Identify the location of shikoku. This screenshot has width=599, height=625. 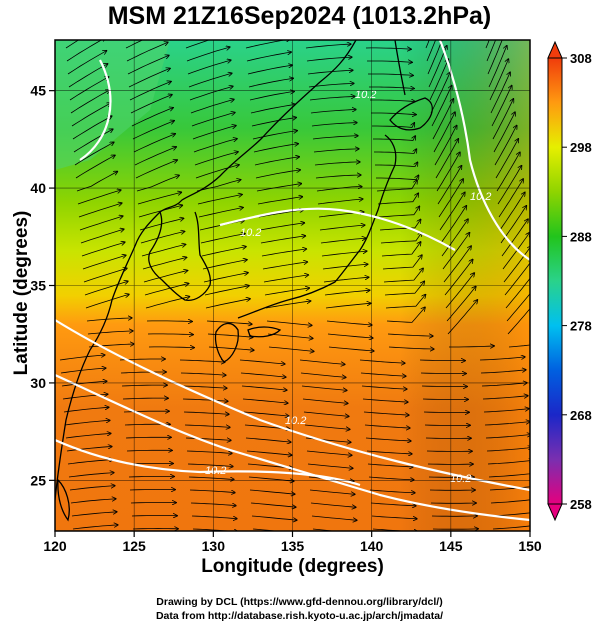
(264, 332).